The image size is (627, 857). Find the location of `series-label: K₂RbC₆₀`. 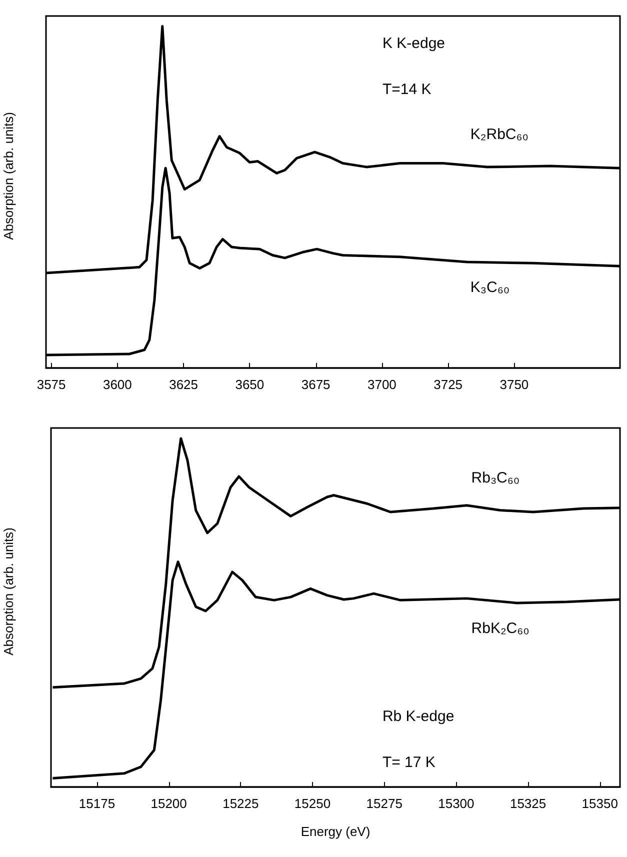

series-label: K₂RbC₆₀ is located at coordinates (499, 135).